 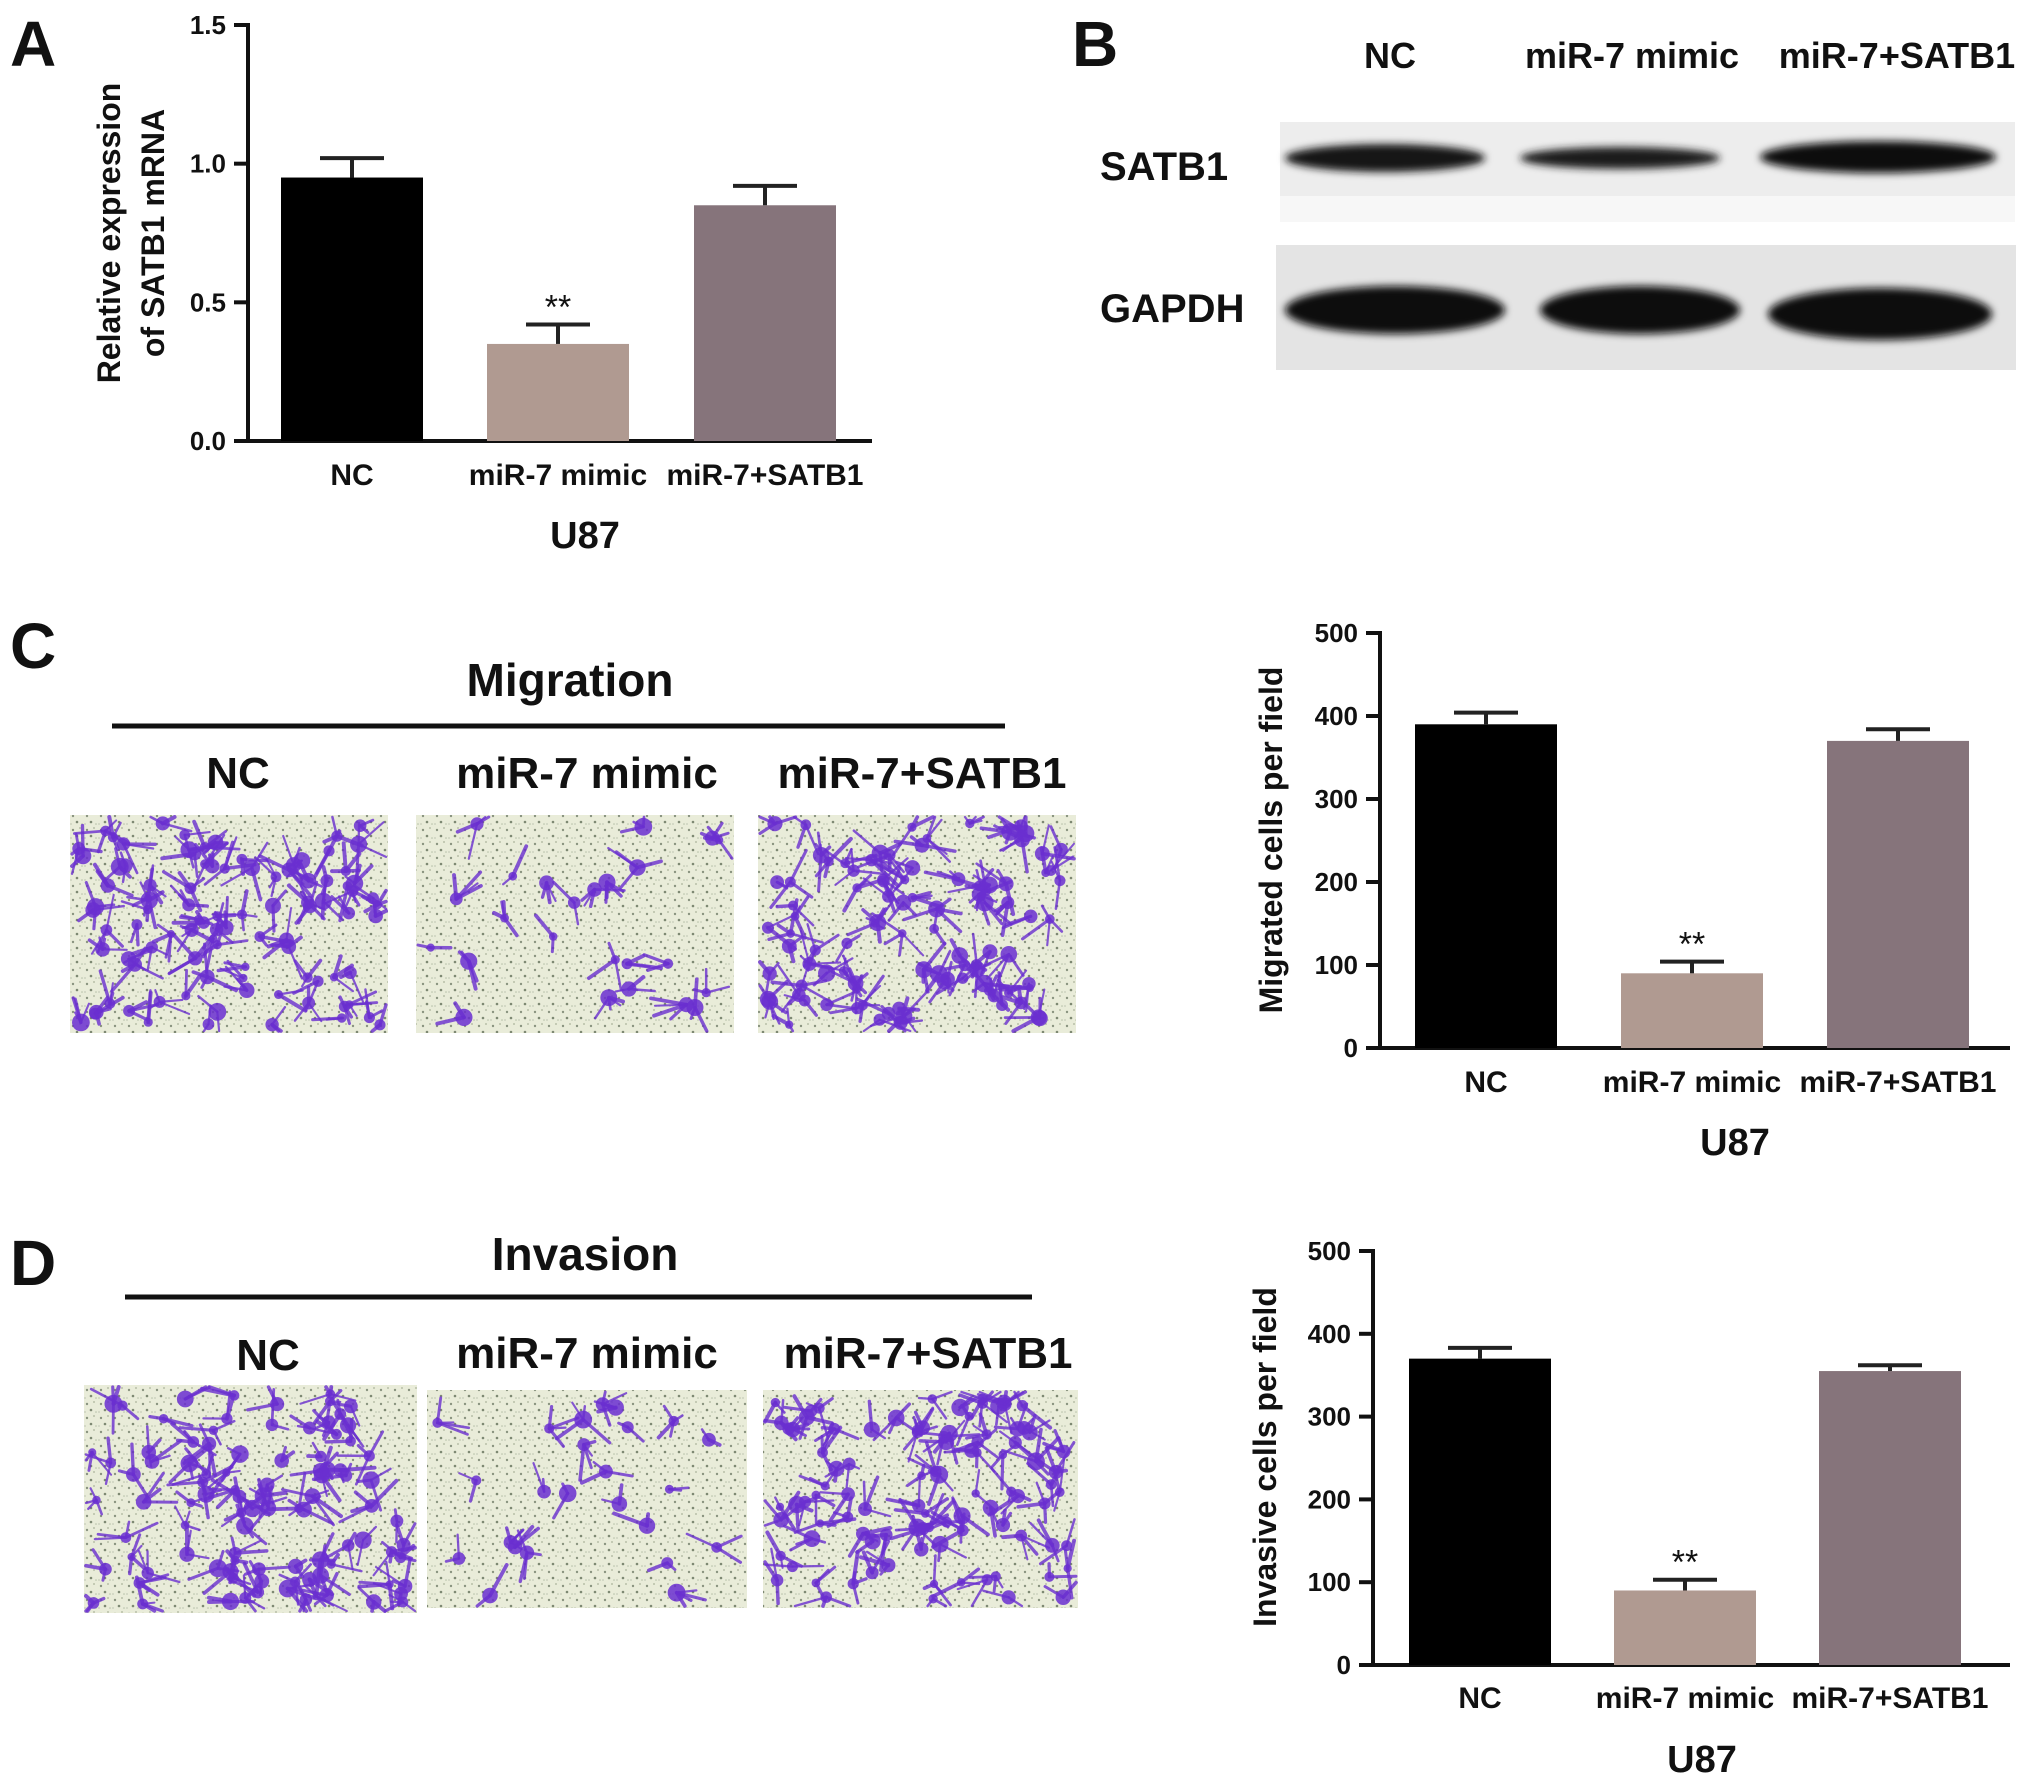 I want to click on invasion-label-mir7-mimic: miR-7 mimic, so click(x=587, y=1353).